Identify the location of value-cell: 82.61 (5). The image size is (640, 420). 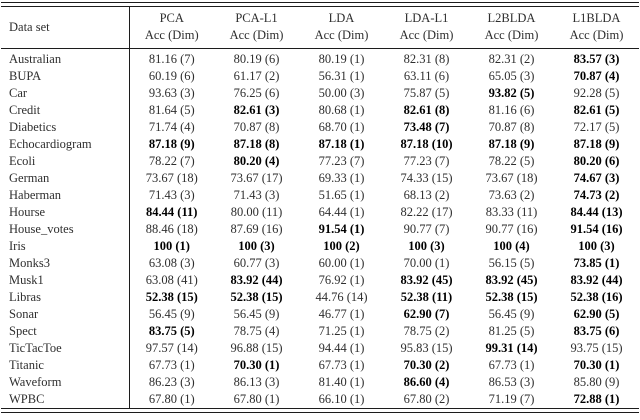
(596, 110).